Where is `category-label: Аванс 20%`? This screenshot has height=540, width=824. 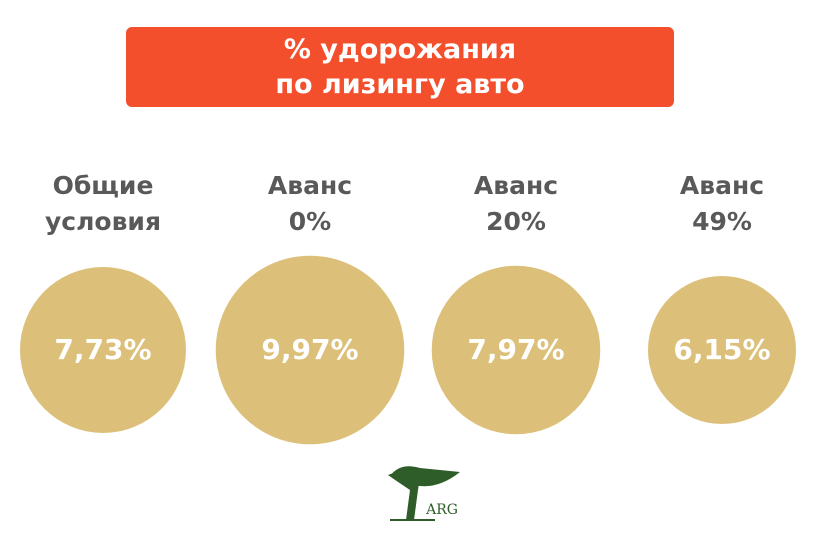 category-label: Аванс 20% is located at coordinates (516, 203).